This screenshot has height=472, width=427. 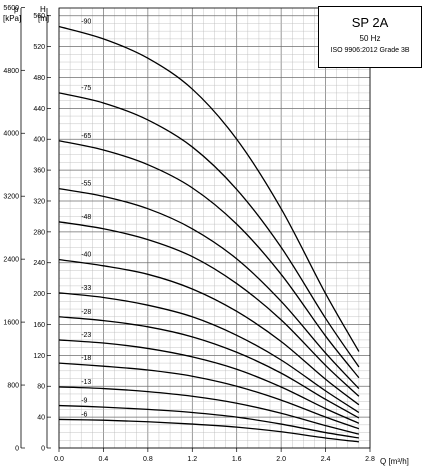 I want to click on chart-standard: ISO 9906:2012 Grade 3B, so click(x=370, y=50).